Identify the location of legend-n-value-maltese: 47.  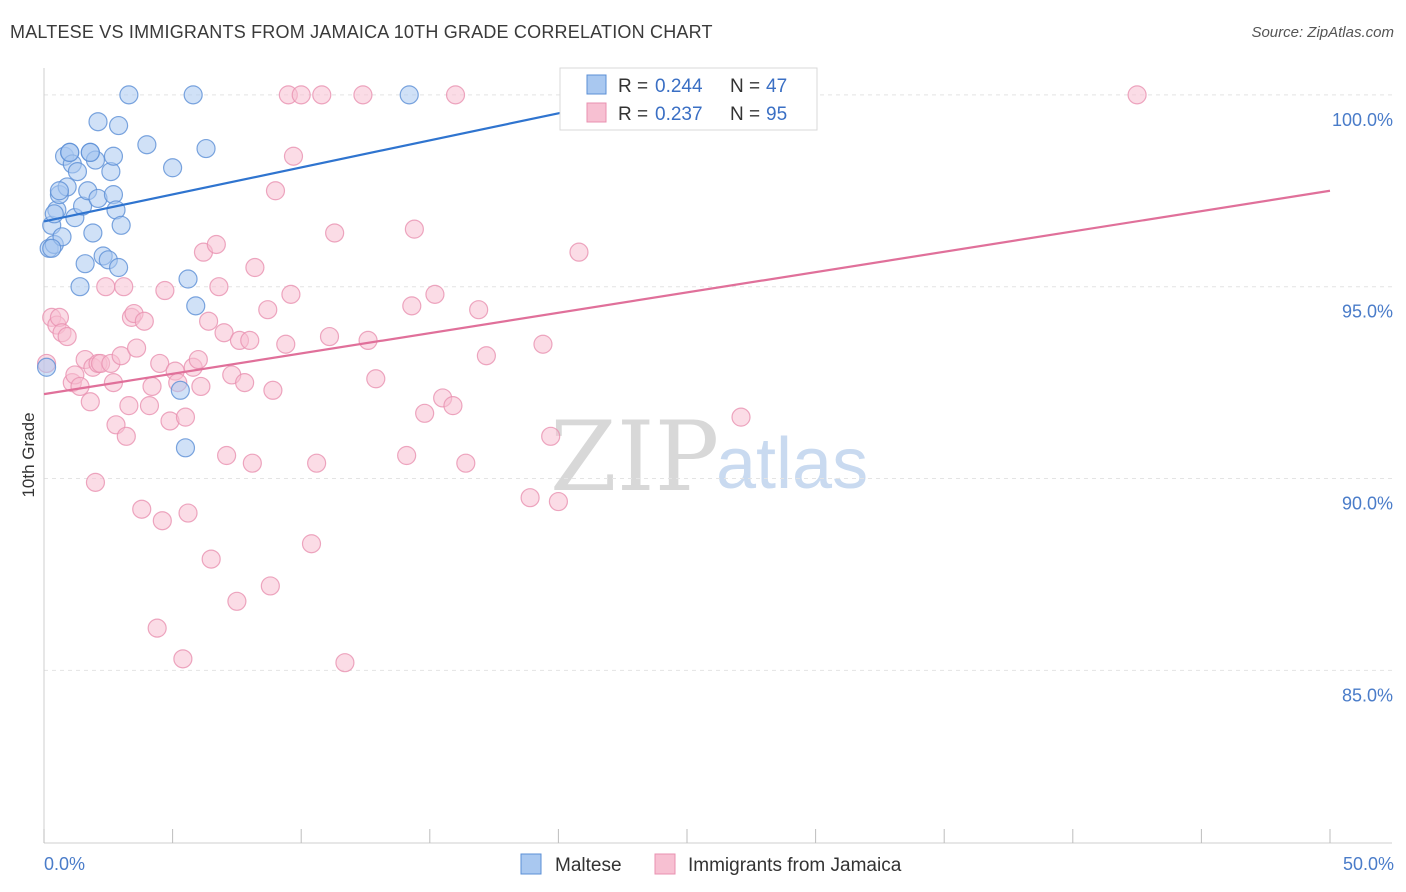
(776, 86).